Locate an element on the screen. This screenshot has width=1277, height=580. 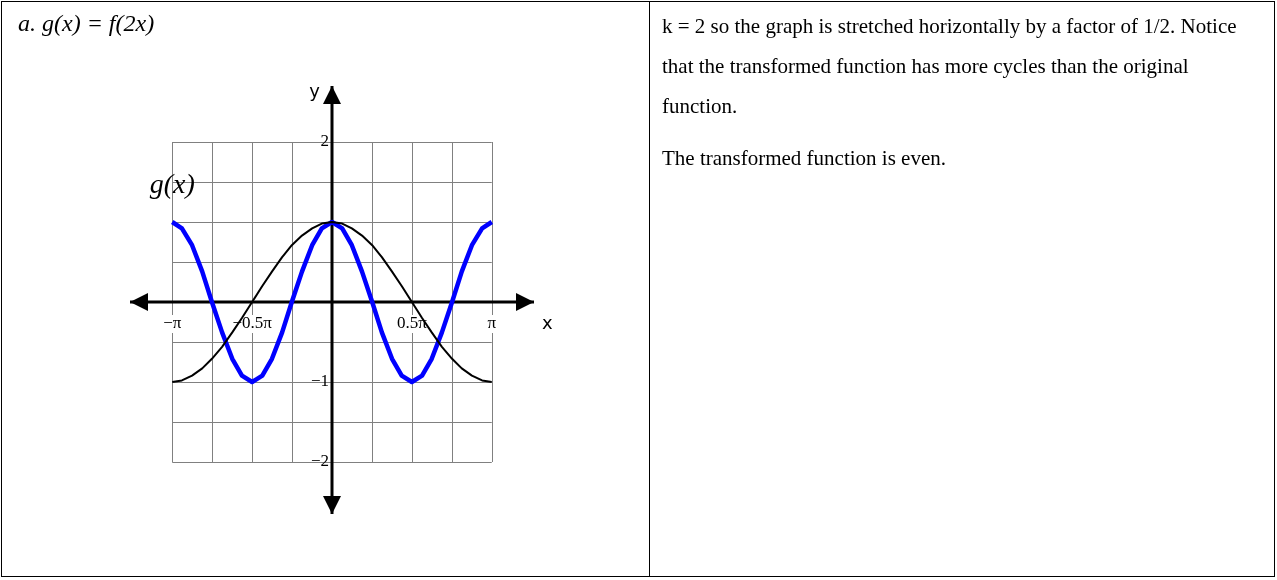
y-axis-title: y is located at coordinates (315, 90).